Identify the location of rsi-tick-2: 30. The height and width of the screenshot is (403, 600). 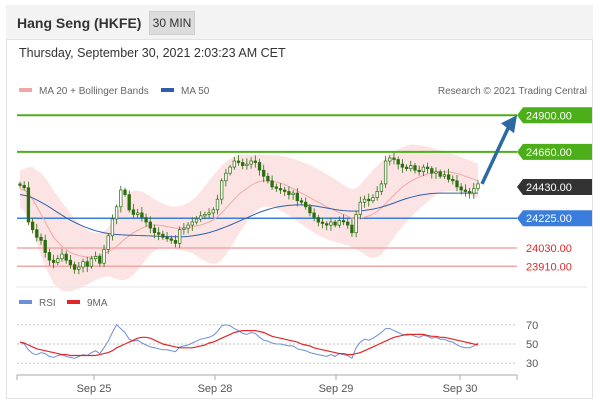
(532, 364).